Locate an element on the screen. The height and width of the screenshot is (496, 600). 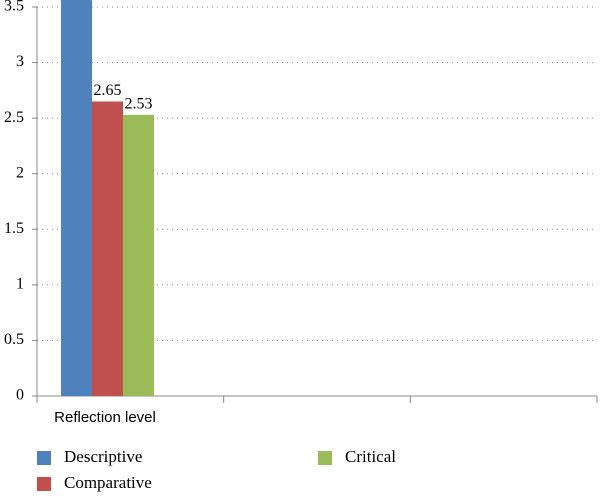
y-tick-label: 0 is located at coordinates (20, 395).